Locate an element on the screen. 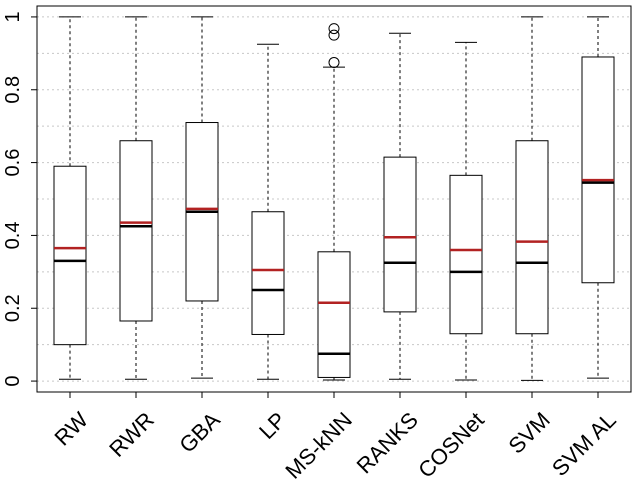 The width and height of the screenshot is (640, 480). y-axis: 0 0.2 0.4 0.6 0.8 1 is located at coordinates (19, 199).